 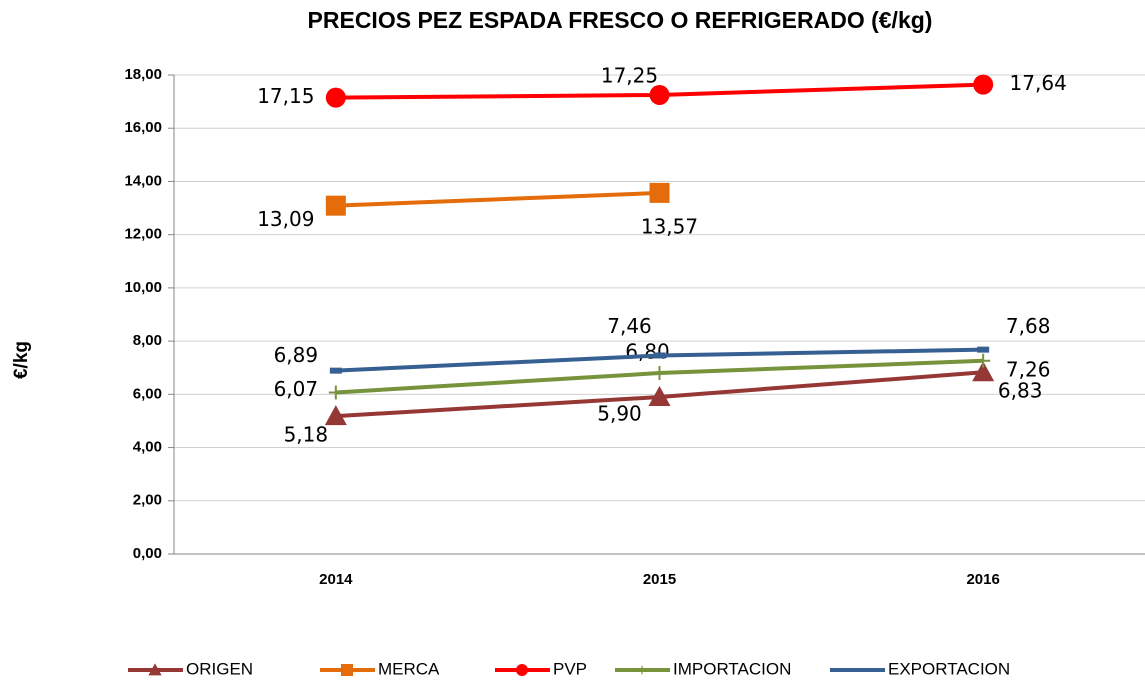 I want to click on legend-label: EXPORTACION, so click(x=949, y=668).